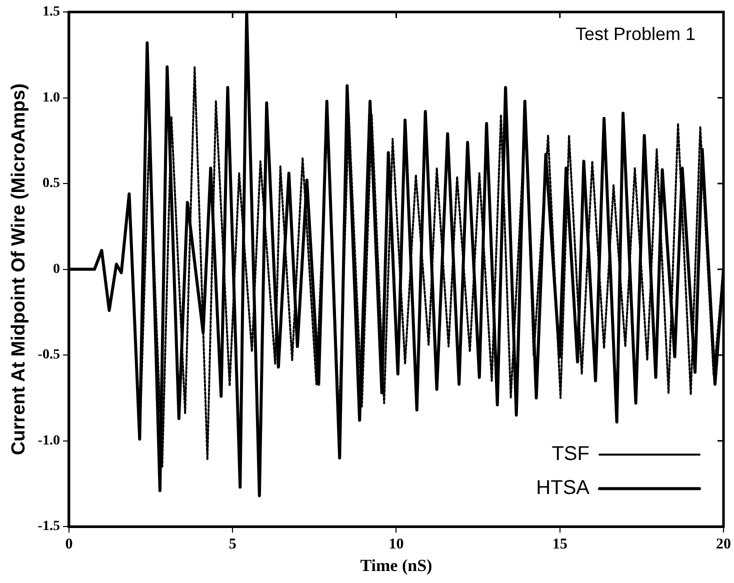 The width and height of the screenshot is (734, 583). I want to click on y-axis-title: Current At Midpoint Of Wire (MicroAmps), so click(19, 269).